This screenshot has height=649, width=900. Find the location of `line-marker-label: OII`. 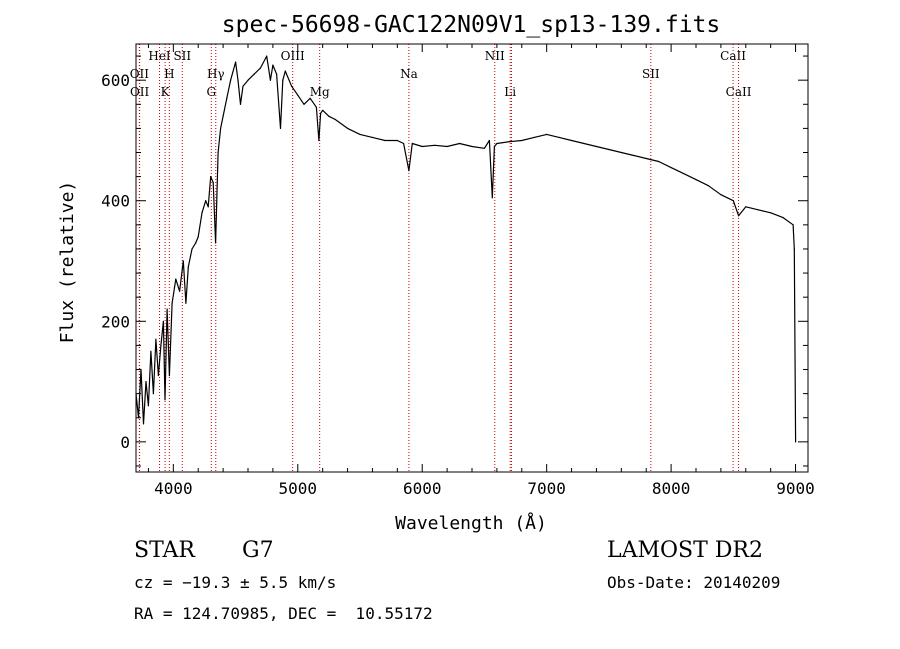

line-marker-label: OII is located at coordinates (140, 92).